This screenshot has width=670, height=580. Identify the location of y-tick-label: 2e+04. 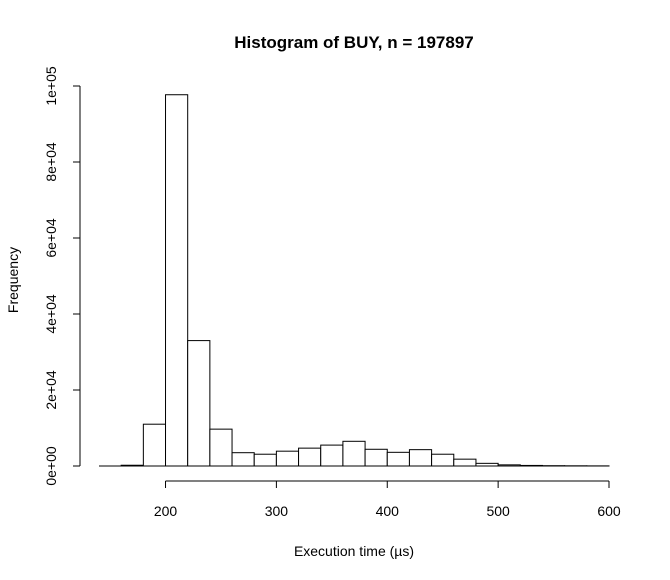
(51, 390).